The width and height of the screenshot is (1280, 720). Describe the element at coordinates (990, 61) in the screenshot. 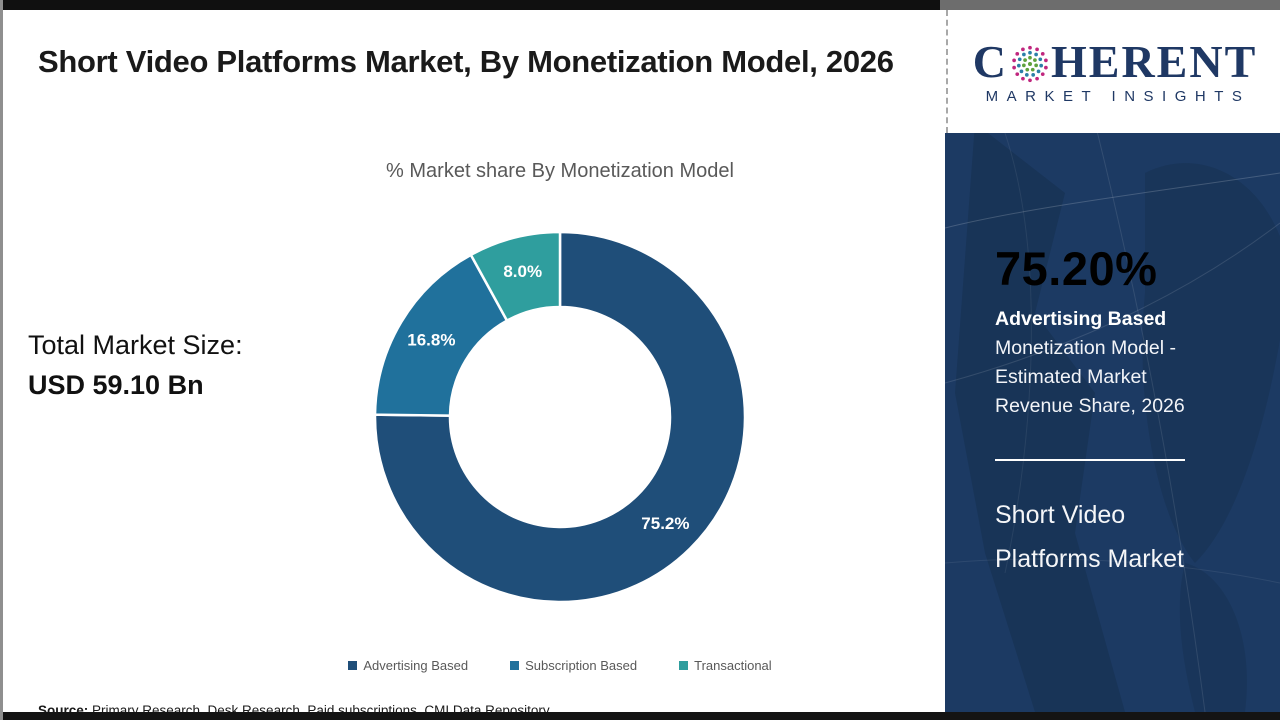

I see `logo-letter-c: C` at that location.